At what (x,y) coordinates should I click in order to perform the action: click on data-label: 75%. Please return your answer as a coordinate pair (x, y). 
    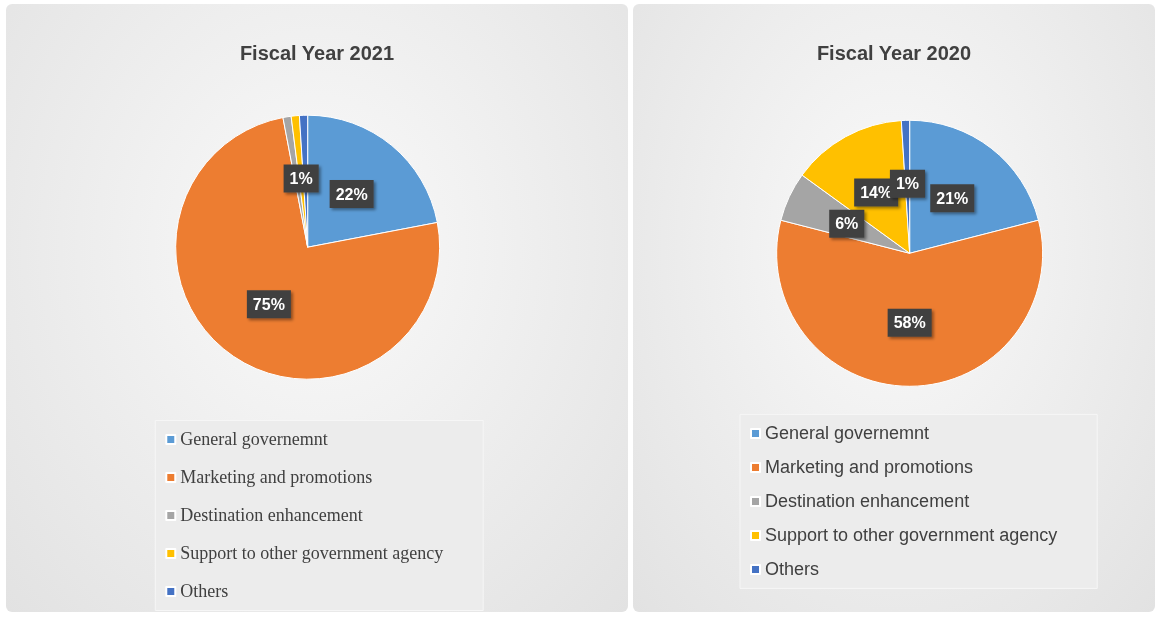
    Looking at the image, I should click on (268, 304).